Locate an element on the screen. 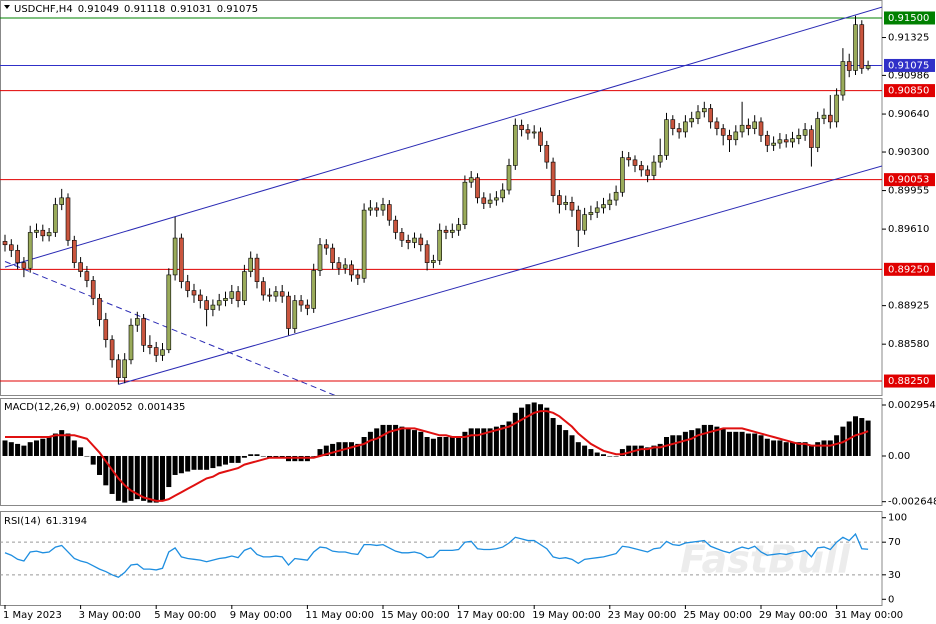 This screenshot has height=624, width=936. y-tick-label: 0.88925 is located at coordinates (908, 306).